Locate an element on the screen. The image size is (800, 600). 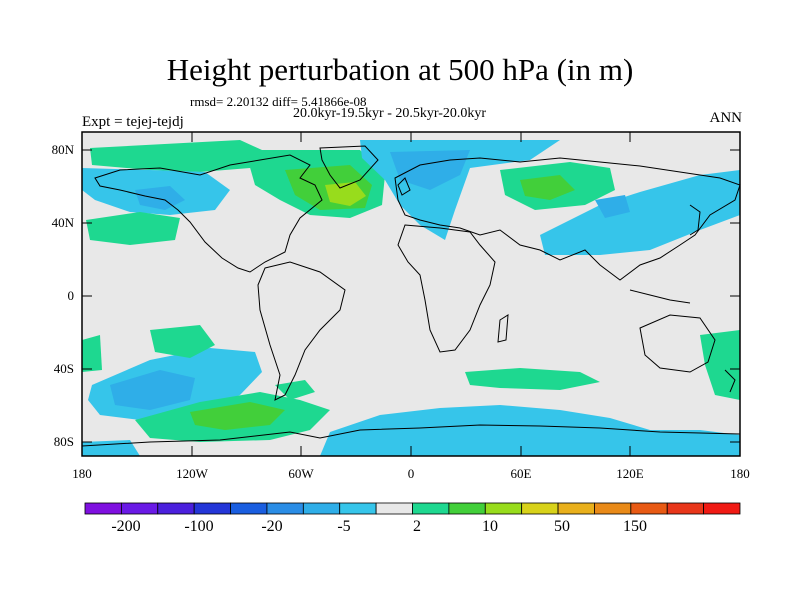
lat-label-80s: 80S is located at coordinates (63, 441).